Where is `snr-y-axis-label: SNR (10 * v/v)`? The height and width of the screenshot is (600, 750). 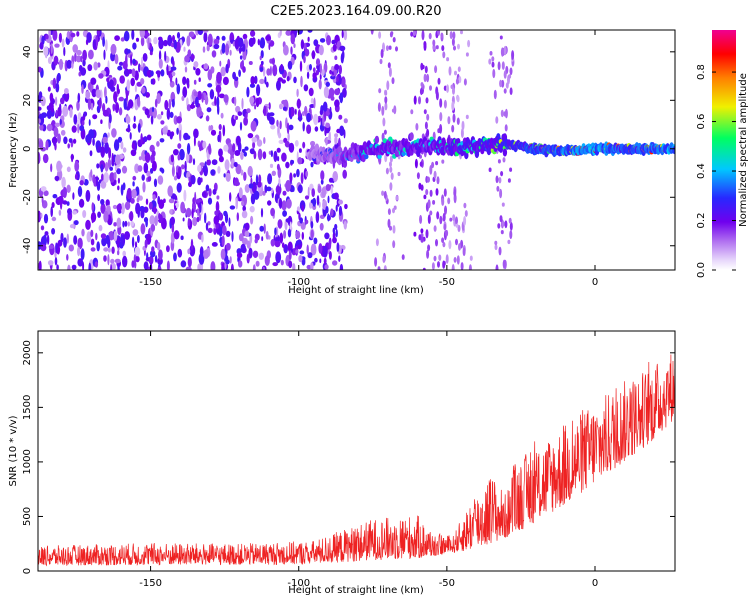
snr-y-axis-label: SNR (10 * v/v) is located at coordinates (13, 450).